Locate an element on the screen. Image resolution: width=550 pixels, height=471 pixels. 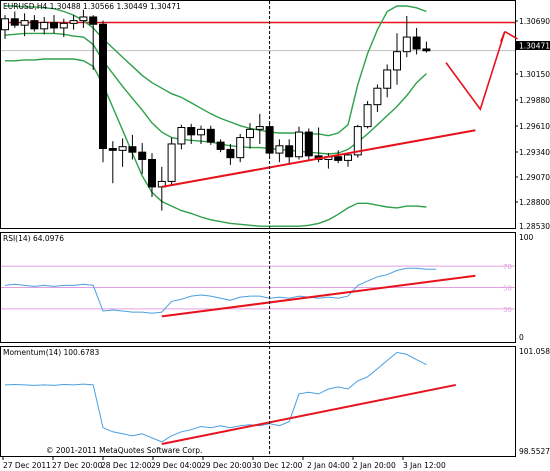
momentum-scale-label: 101.0584 is located at coordinates (534, 351).